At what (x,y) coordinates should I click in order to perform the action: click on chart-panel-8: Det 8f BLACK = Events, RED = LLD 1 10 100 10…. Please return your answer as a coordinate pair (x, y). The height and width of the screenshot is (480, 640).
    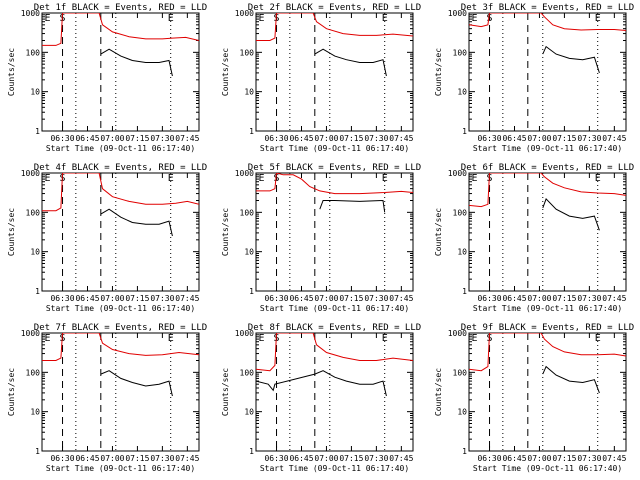
    Looking at the image, I should click on (321, 398).